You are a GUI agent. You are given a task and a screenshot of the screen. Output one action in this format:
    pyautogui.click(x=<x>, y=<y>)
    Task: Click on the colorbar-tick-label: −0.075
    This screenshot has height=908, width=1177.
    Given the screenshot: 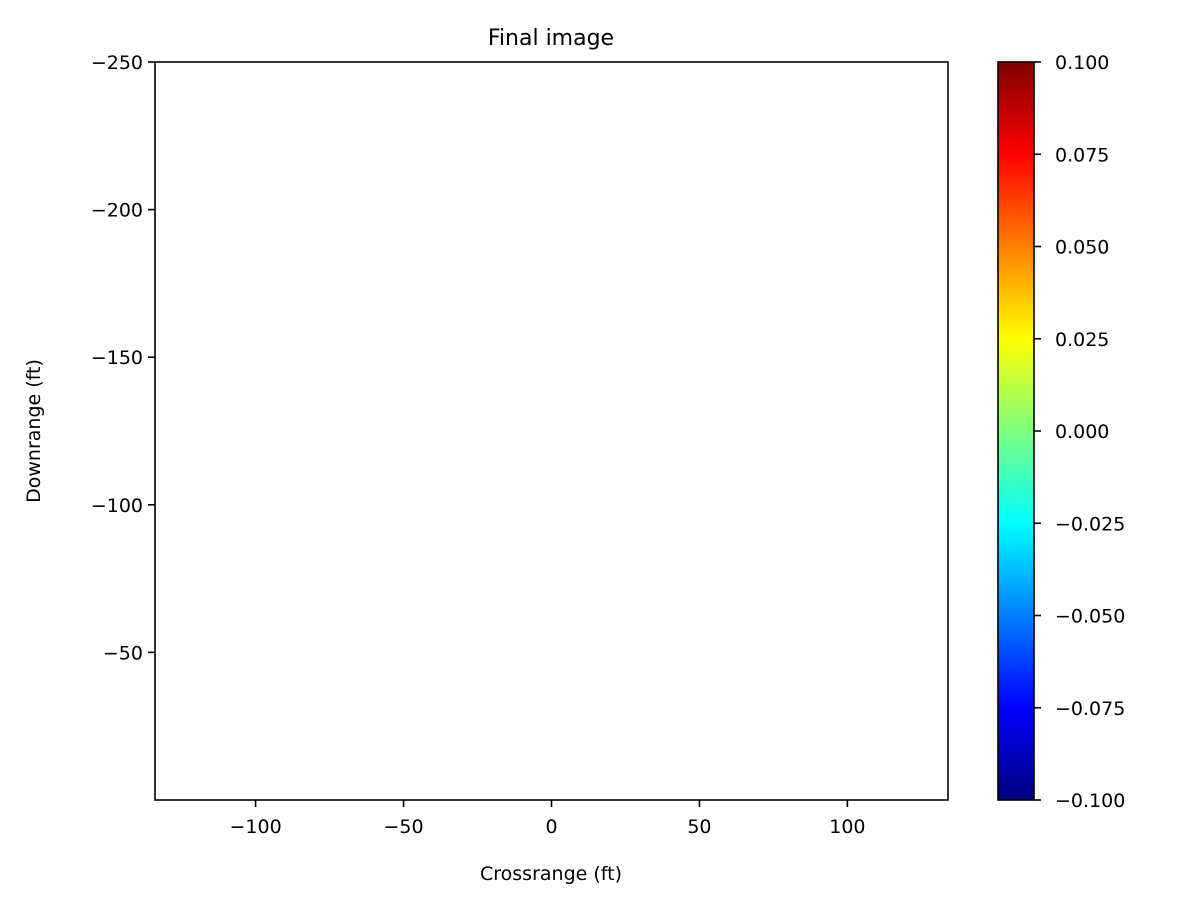 What is the action you would take?
    pyautogui.click(x=1090, y=709)
    